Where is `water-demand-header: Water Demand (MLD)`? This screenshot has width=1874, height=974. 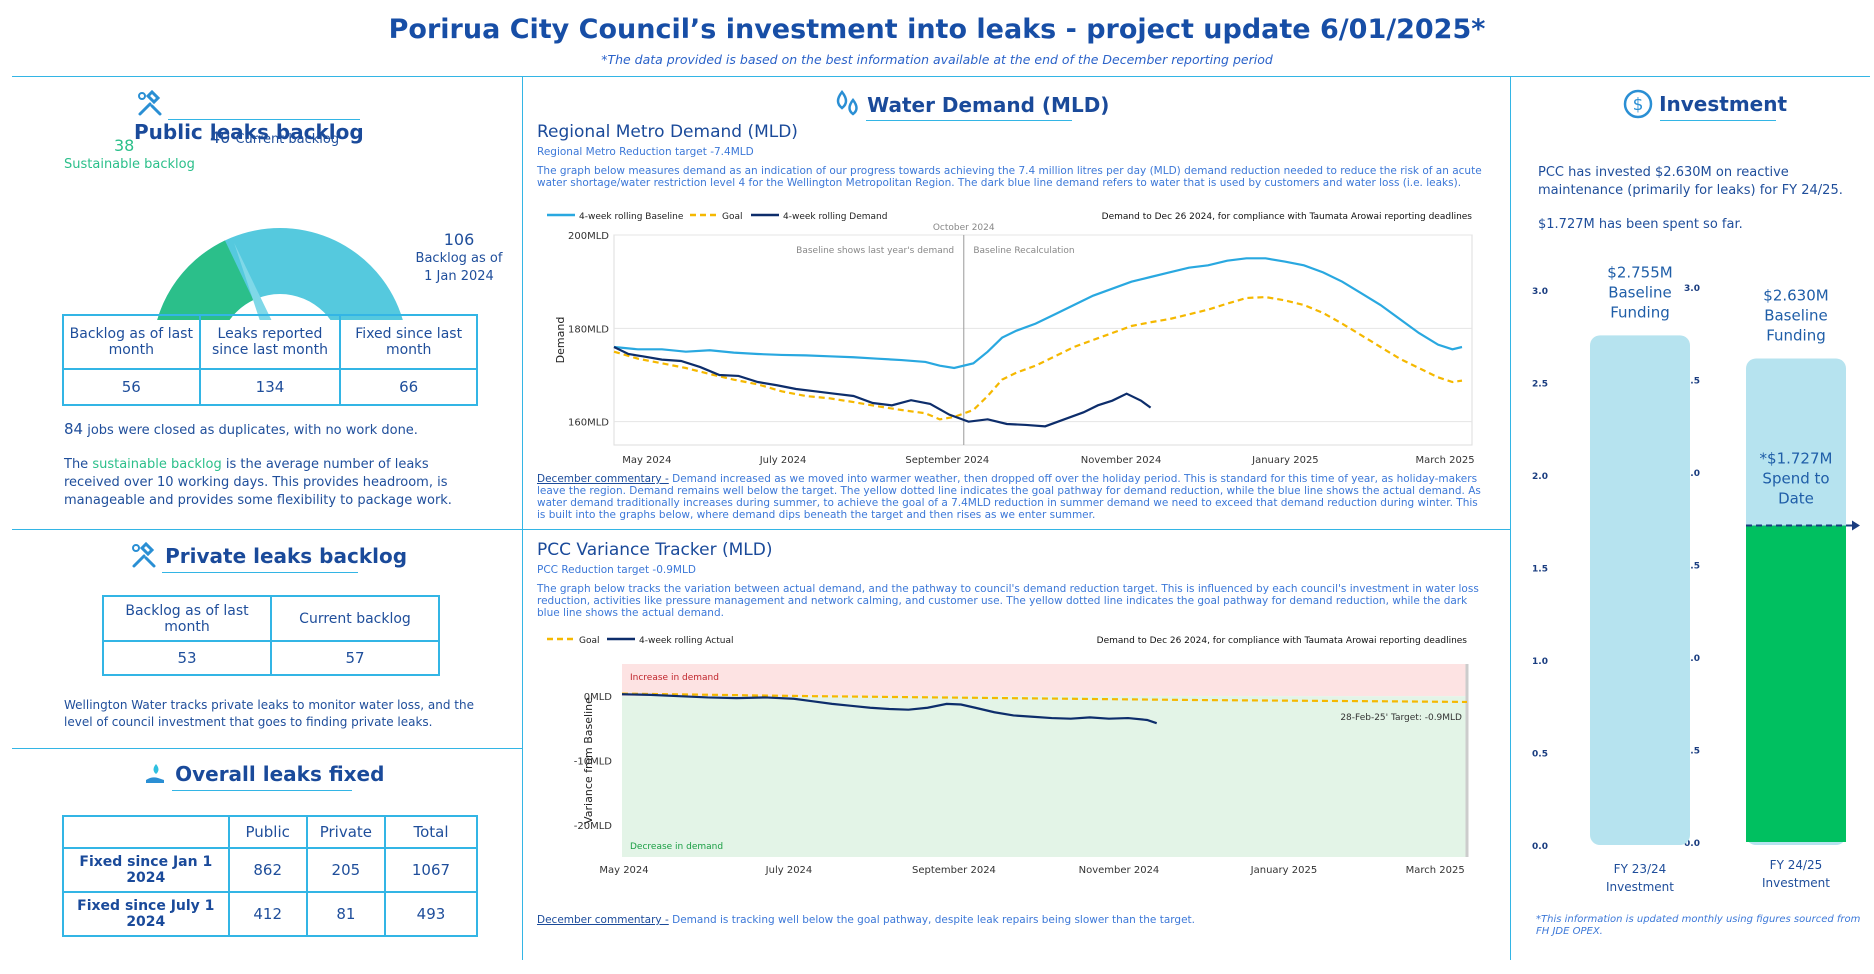 water-demand-header: Water Demand (MLD) is located at coordinates (982, 105).